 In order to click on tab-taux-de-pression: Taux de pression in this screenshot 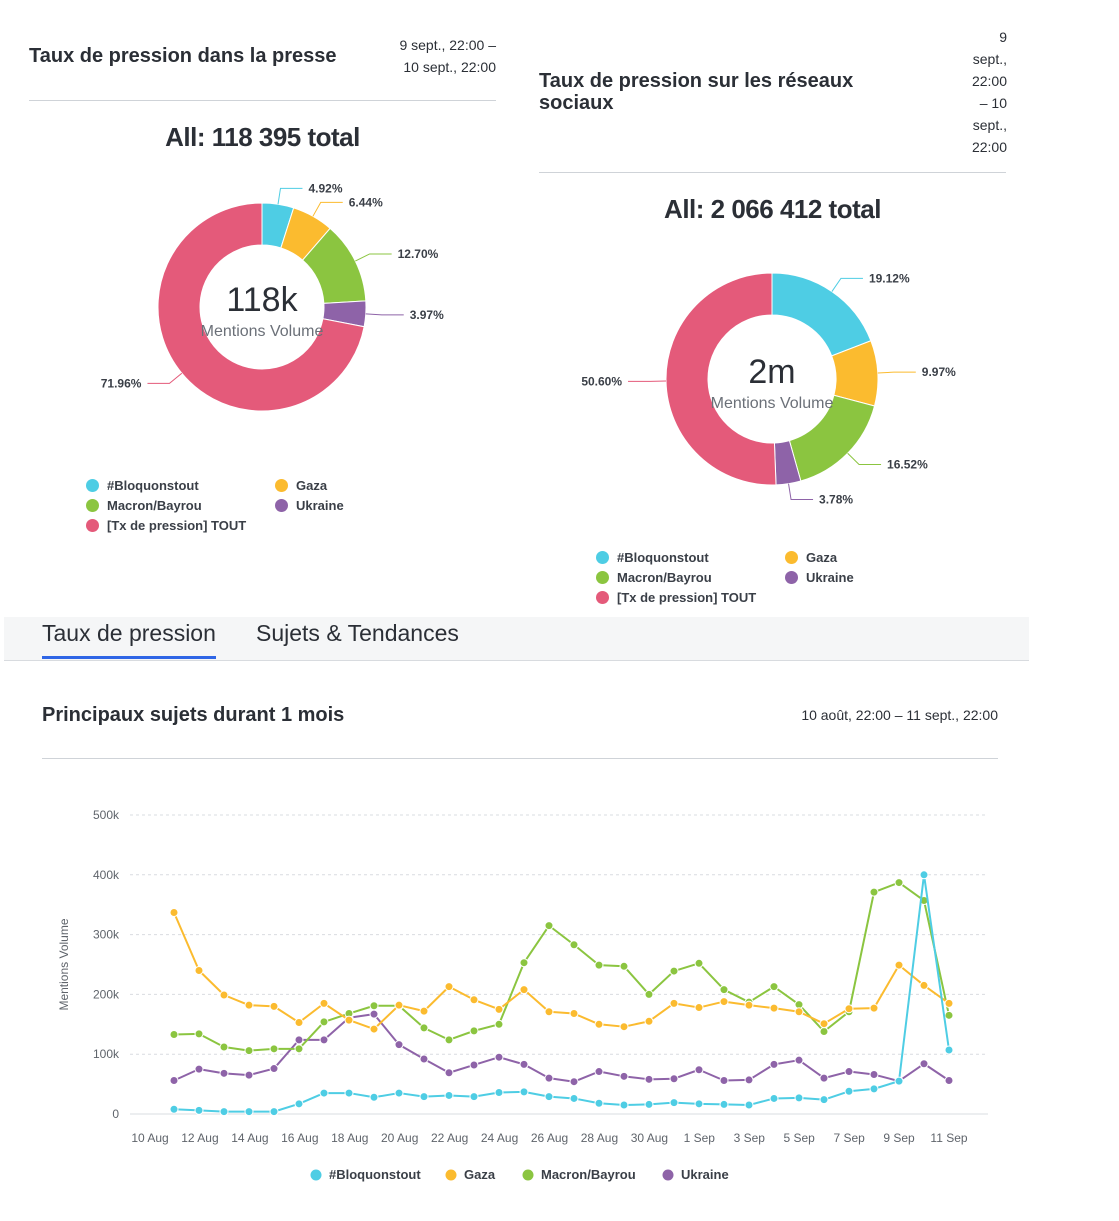, I will do `click(129, 639)`.